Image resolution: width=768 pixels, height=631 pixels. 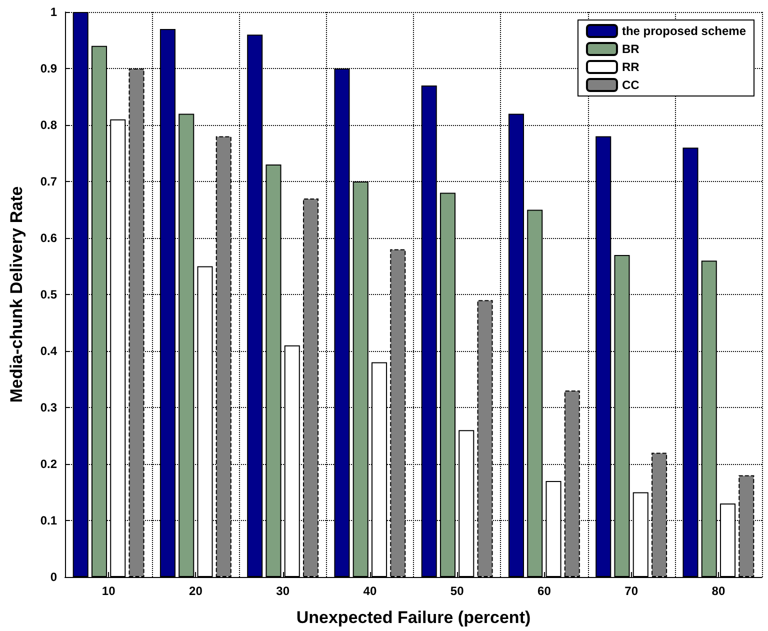 I want to click on y-tick-label: 0.1, so click(x=49, y=521).